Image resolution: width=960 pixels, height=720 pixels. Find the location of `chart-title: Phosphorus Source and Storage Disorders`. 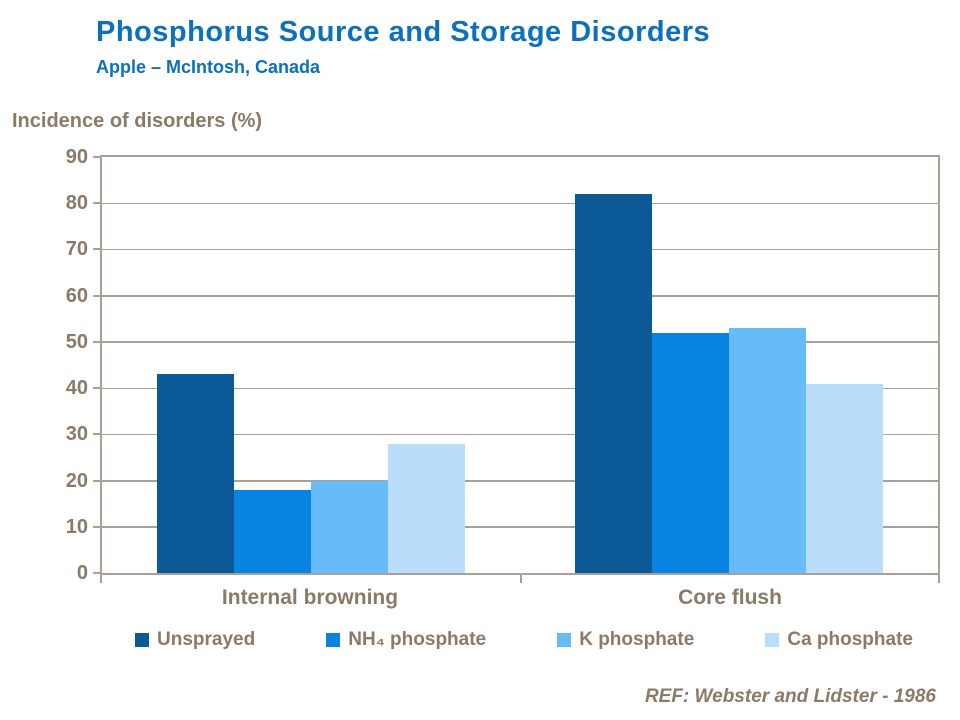

chart-title: Phosphorus Source and Storage Disorders is located at coordinates (403, 32).